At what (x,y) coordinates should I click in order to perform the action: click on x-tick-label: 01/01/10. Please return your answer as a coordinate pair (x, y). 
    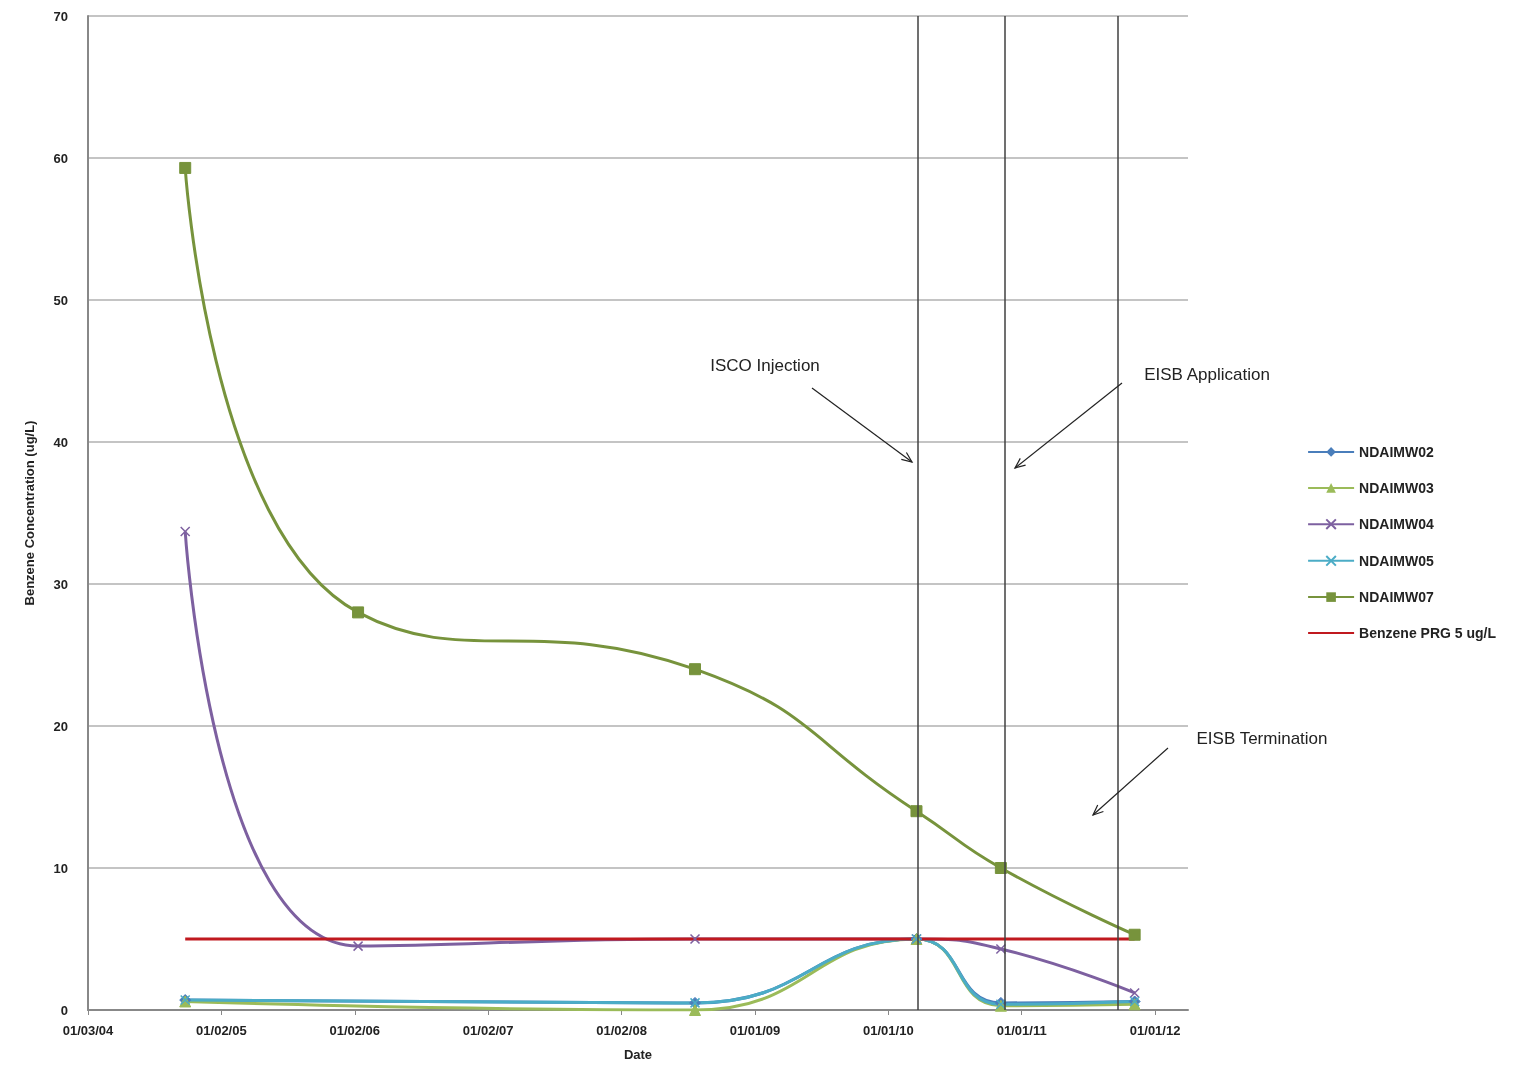
    Looking at the image, I should click on (888, 1030).